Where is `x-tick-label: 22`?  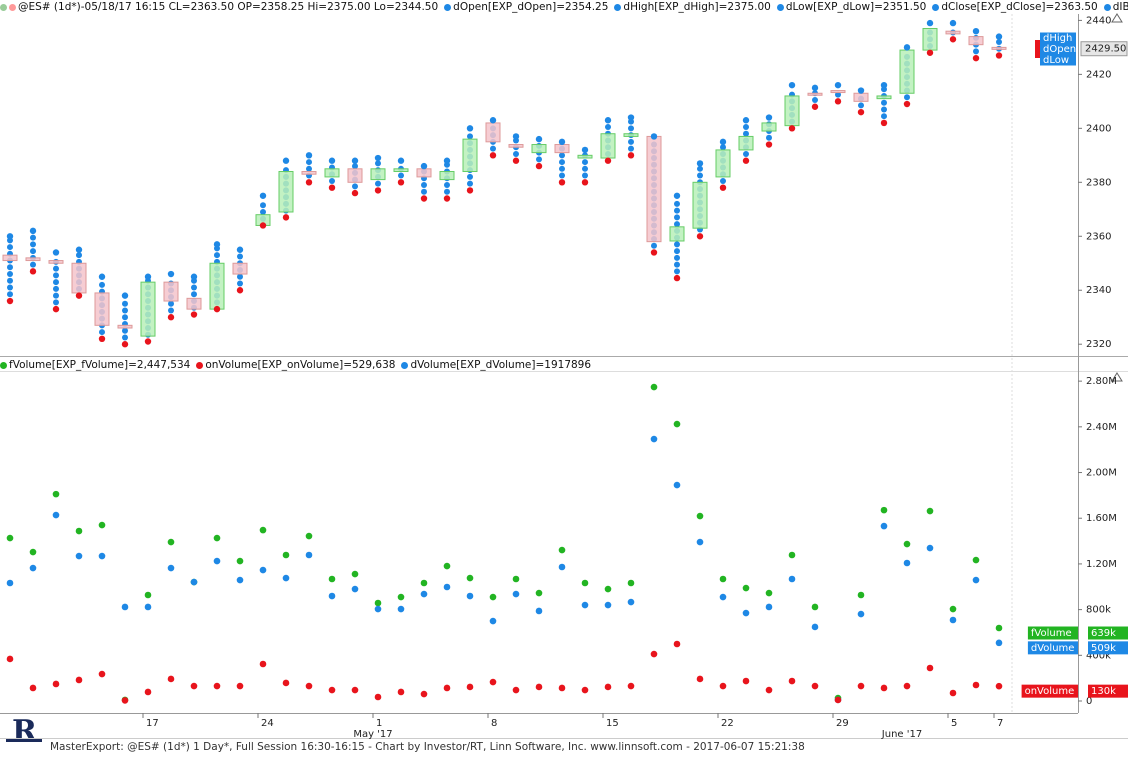
x-tick-label: 22 is located at coordinates (727, 723).